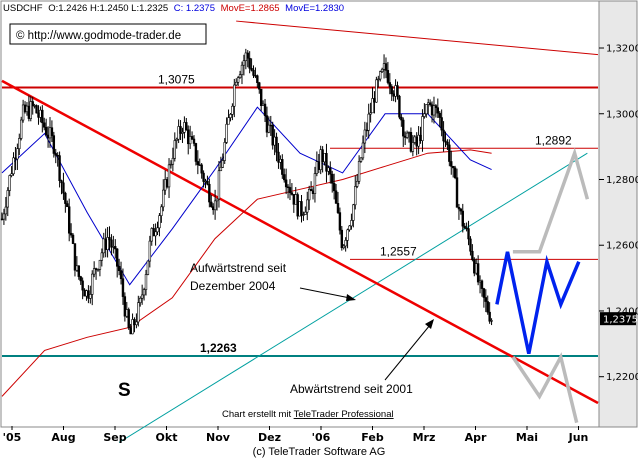 This screenshot has height=463, width=638. I want to click on header-ohlc: O:1.2426 H:1.2450 L:1.2325, so click(108, 8).